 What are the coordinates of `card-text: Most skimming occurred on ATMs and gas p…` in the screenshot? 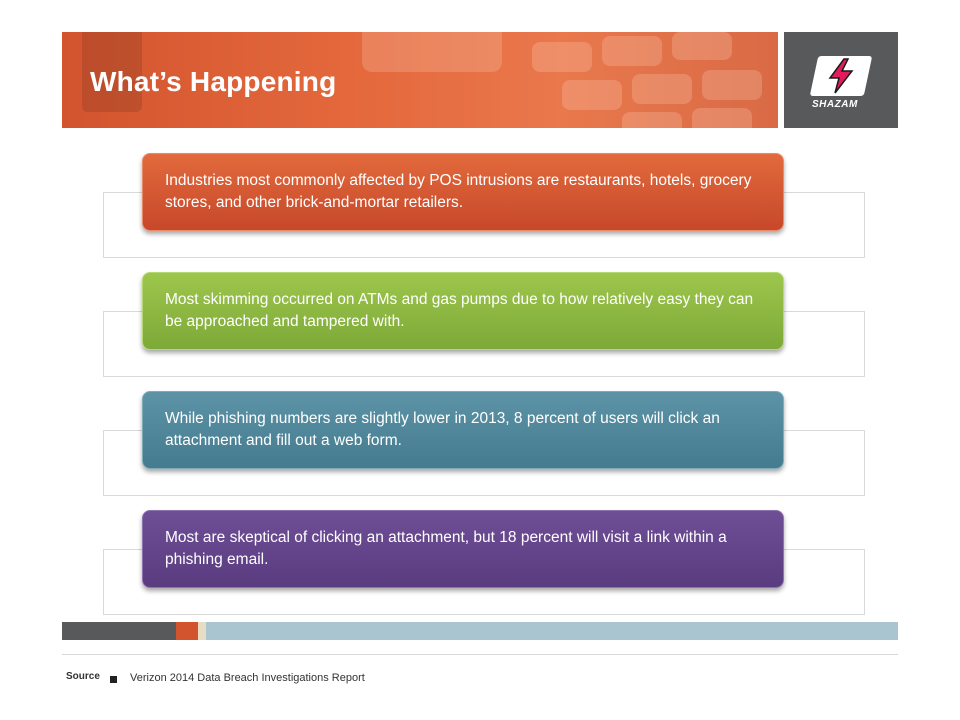 It's located at (459, 310).